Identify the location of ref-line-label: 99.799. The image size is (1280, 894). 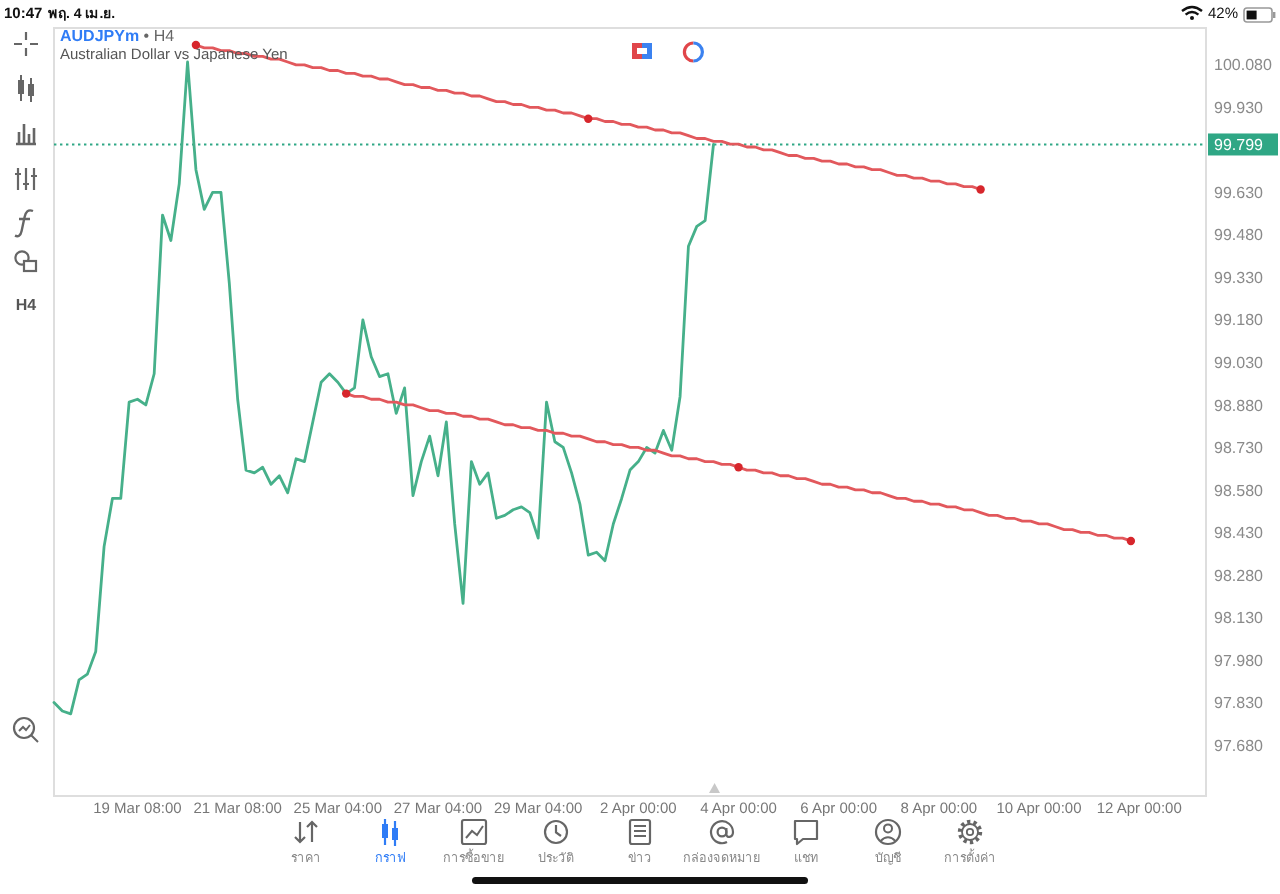
(1239, 145).